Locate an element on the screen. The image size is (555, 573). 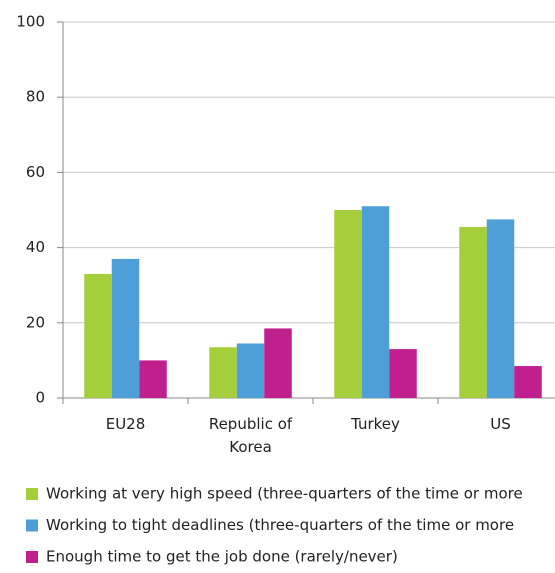
y-tick-label: 100 is located at coordinates (30, 22).